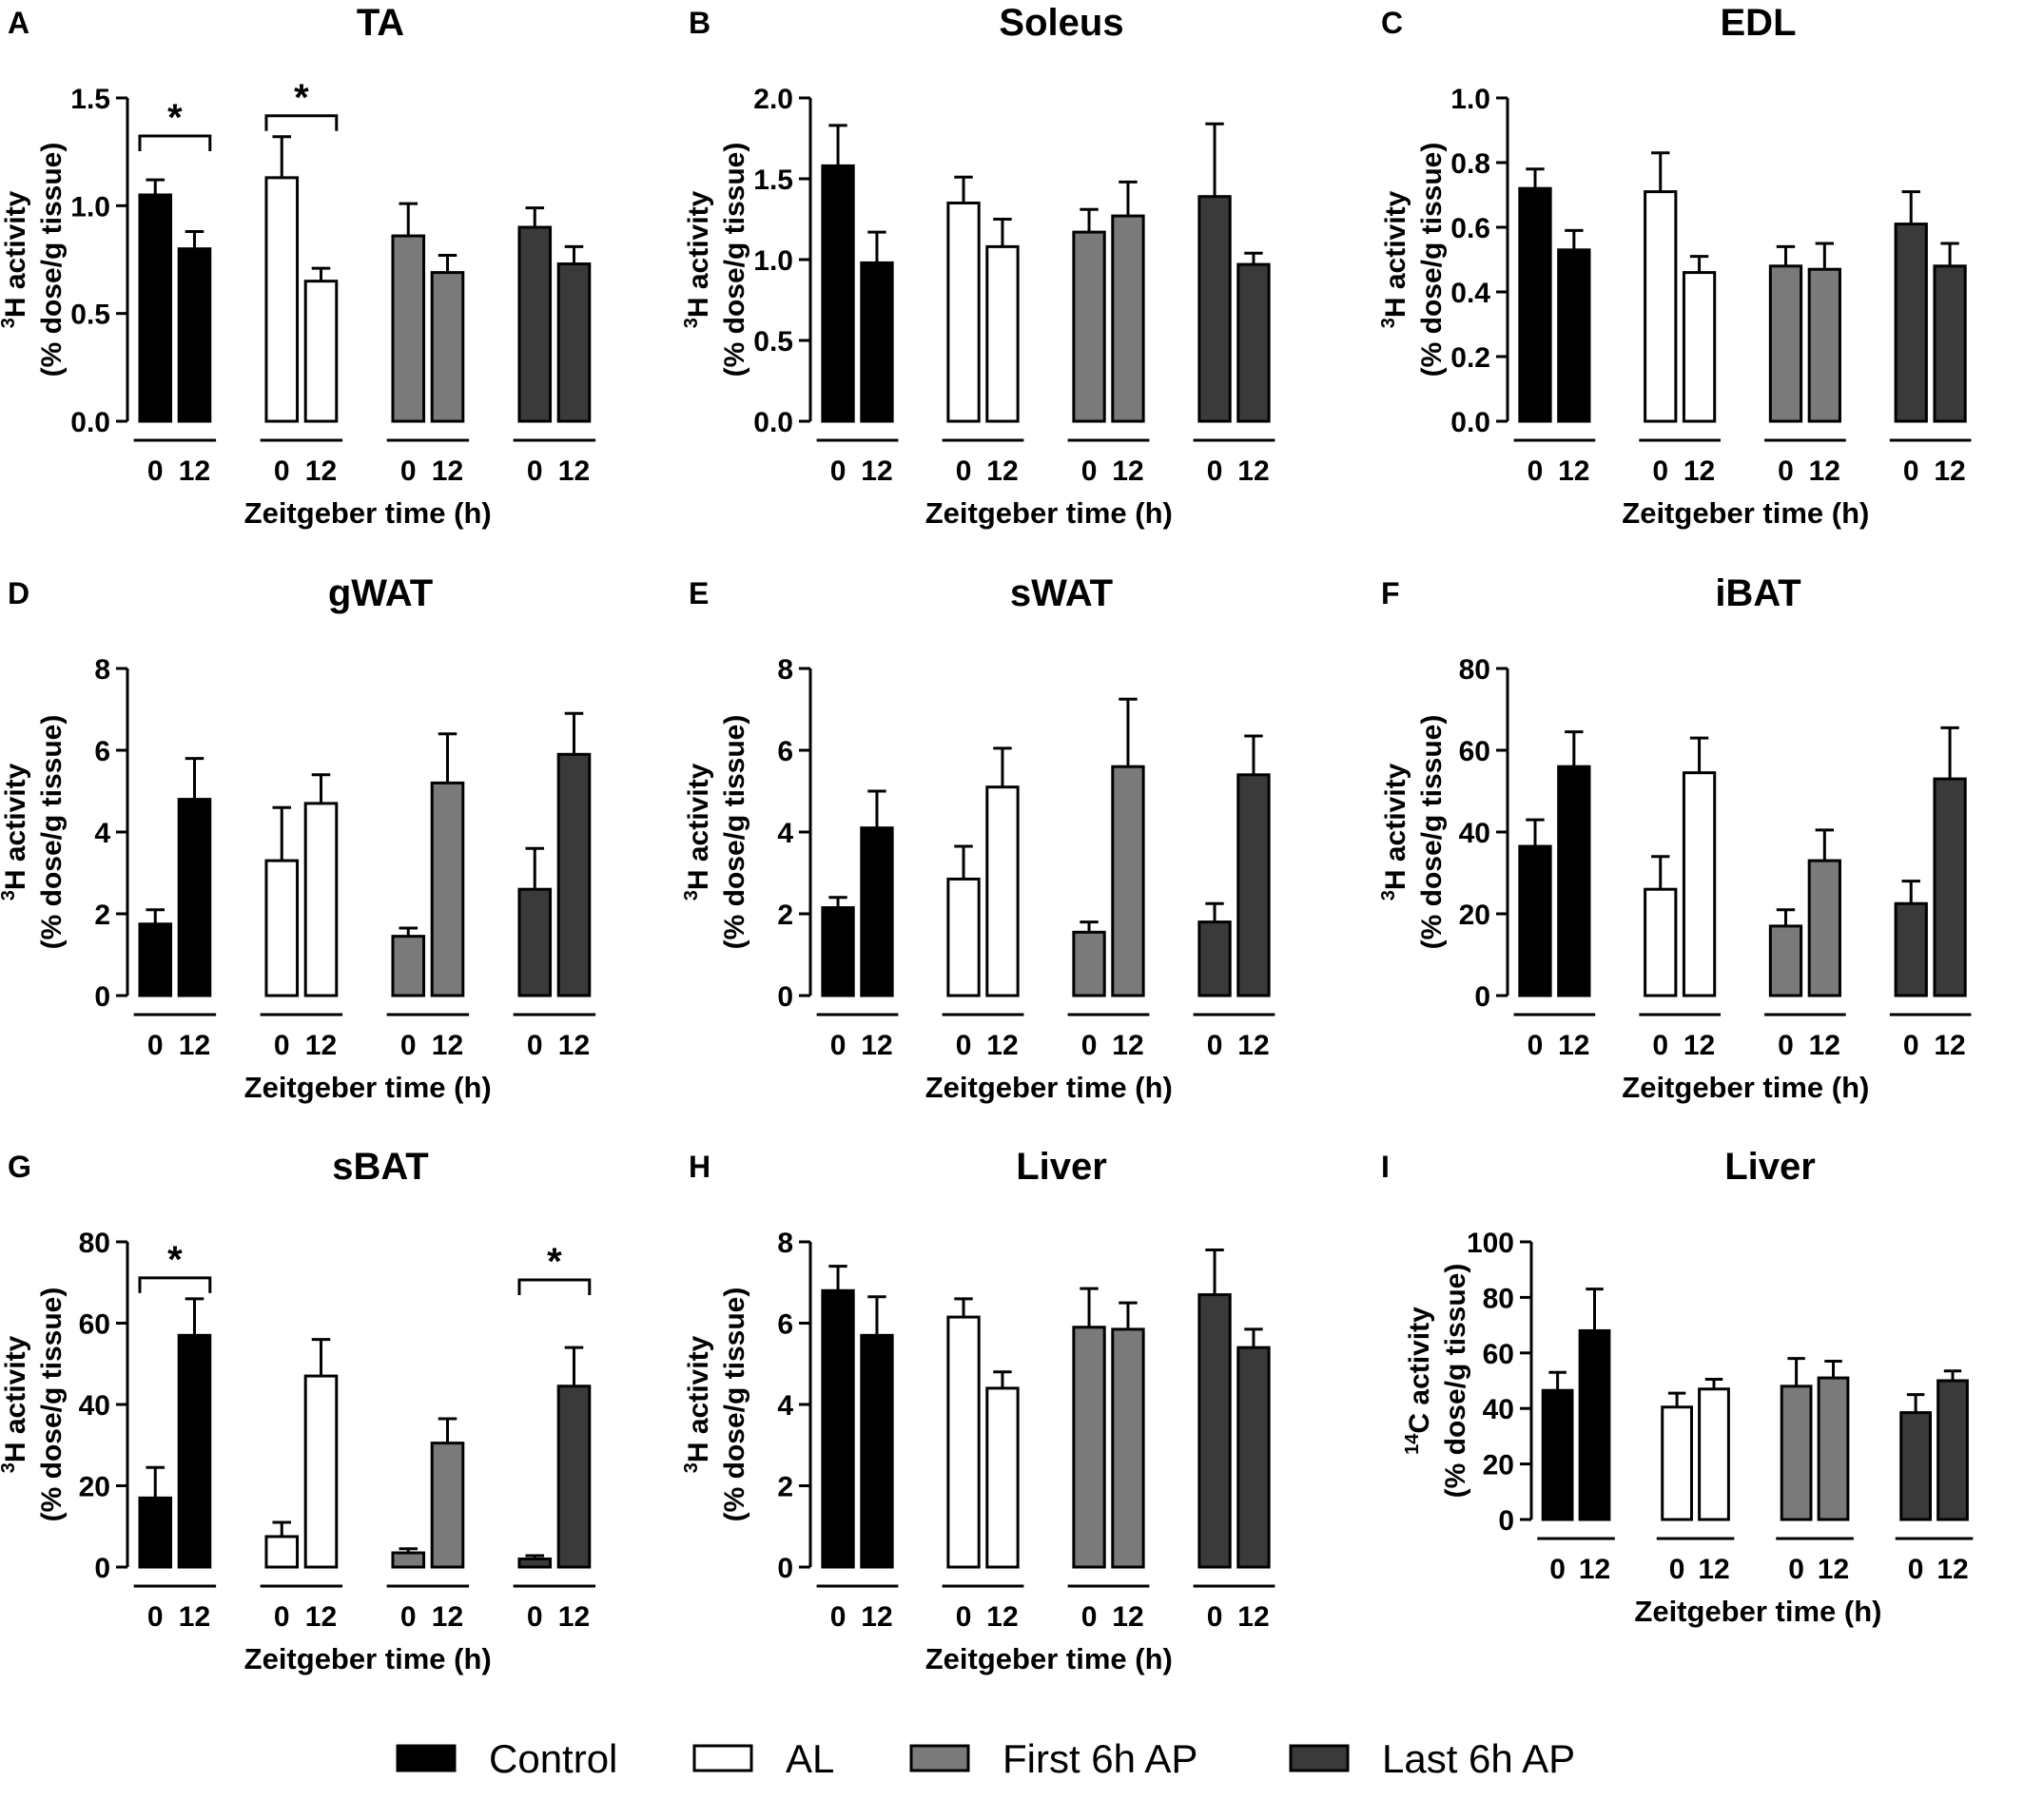 This screenshot has height=1820, width=2024. Describe the element at coordinates (175, 142) in the screenshot. I see `significance-bracket` at that location.